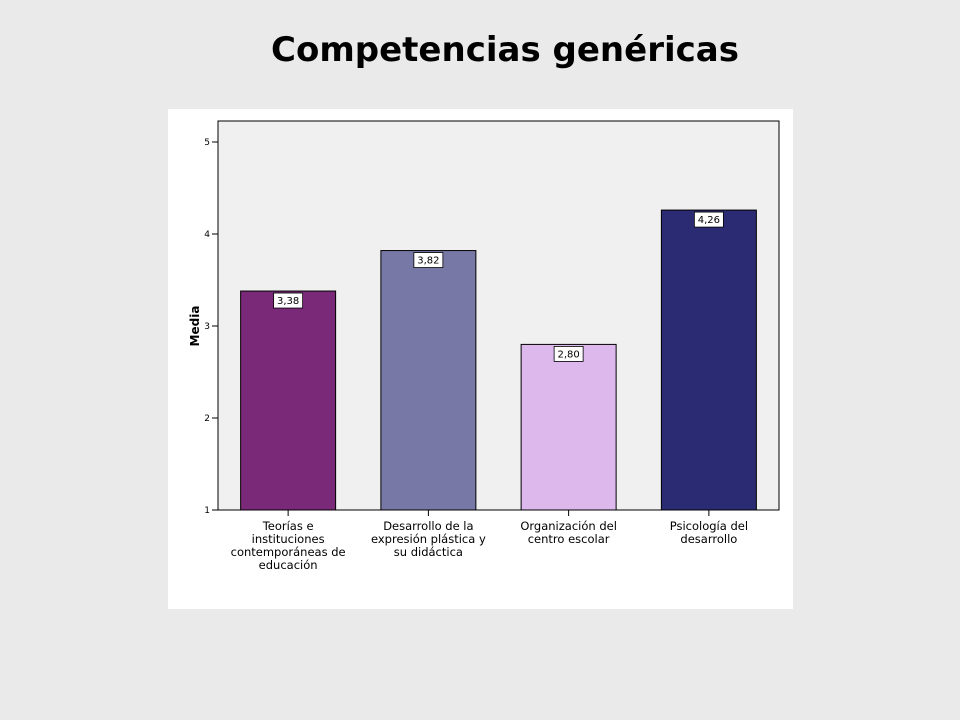 The height and width of the screenshot is (720, 960). I want to click on data-label: 3,38, so click(288, 301).